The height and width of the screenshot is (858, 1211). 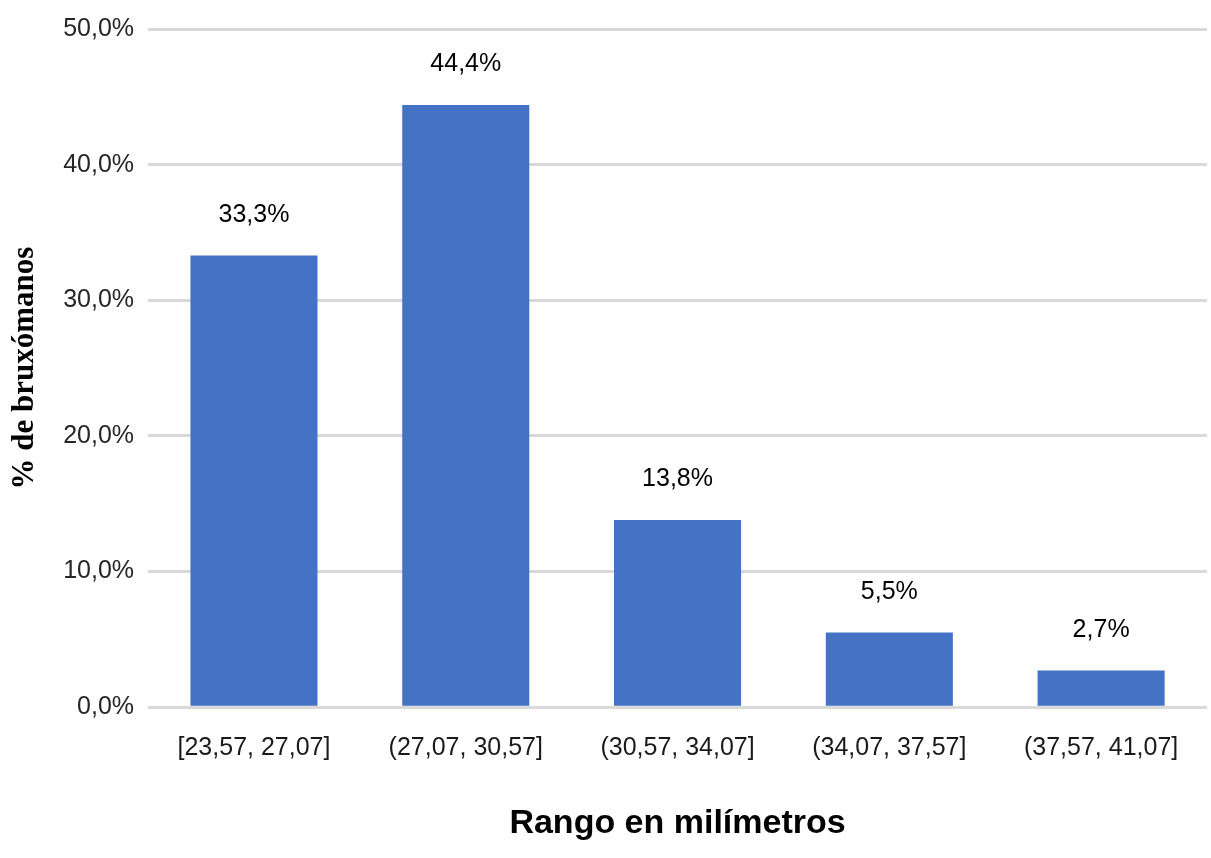 What do you see at coordinates (1101, 746) in the screenshot?
I see `x-tick-label: (37,57, 41,07]` at bounding box center [1101, 746].